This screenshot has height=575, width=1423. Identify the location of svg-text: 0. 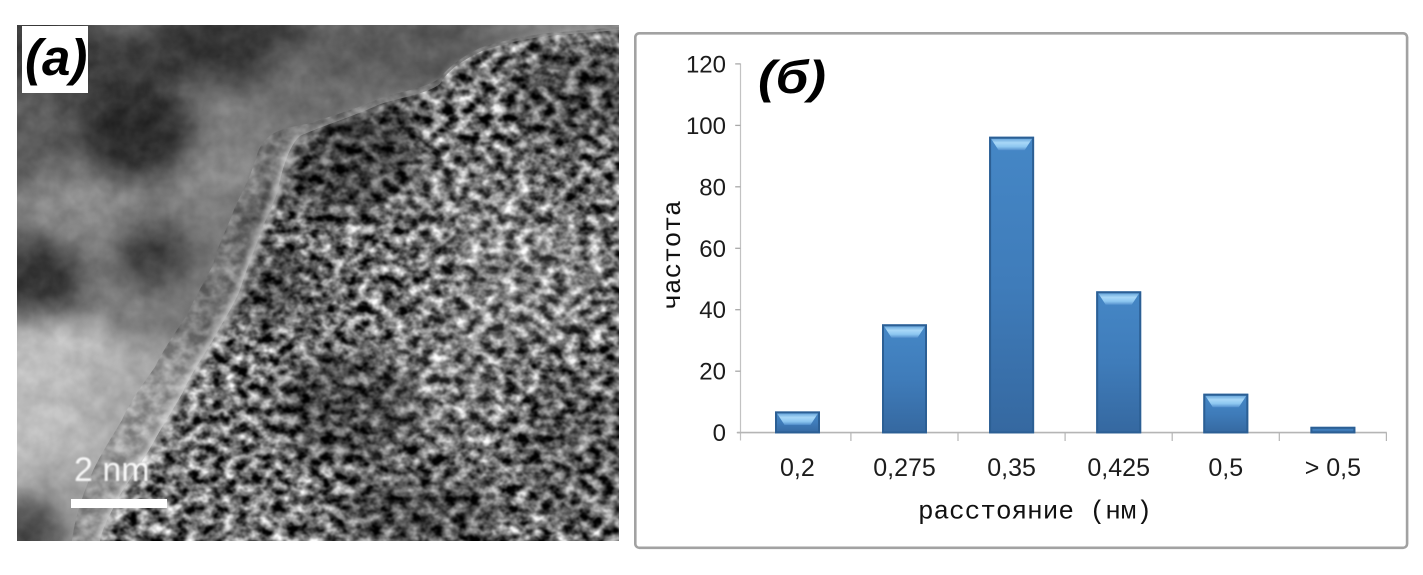
(719, 433).